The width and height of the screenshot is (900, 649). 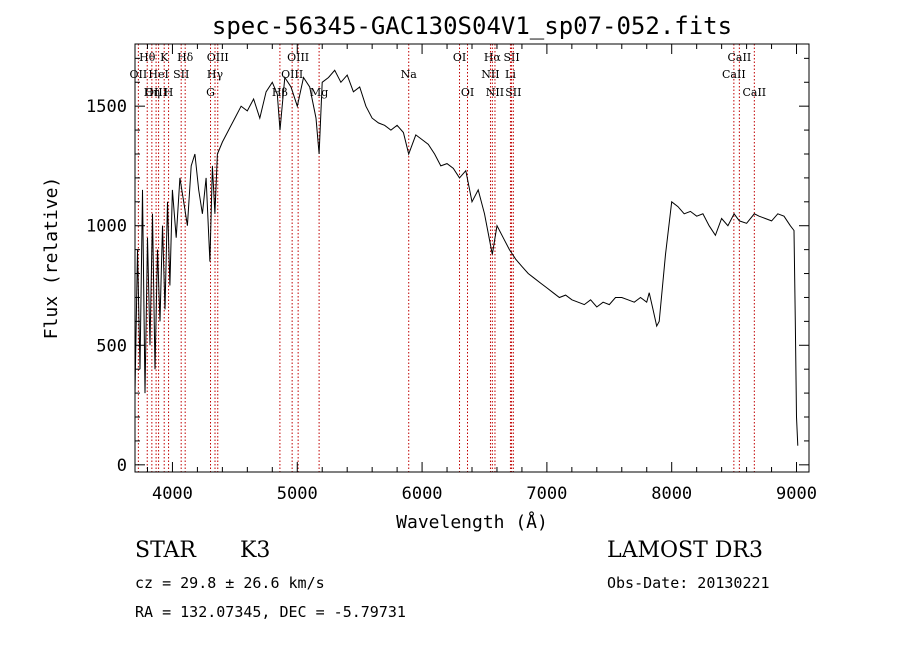 What do you see at coordinates (122, 466) in the screenshot?
I see `y-tick-label: 0` at bounding box center [122, 466].